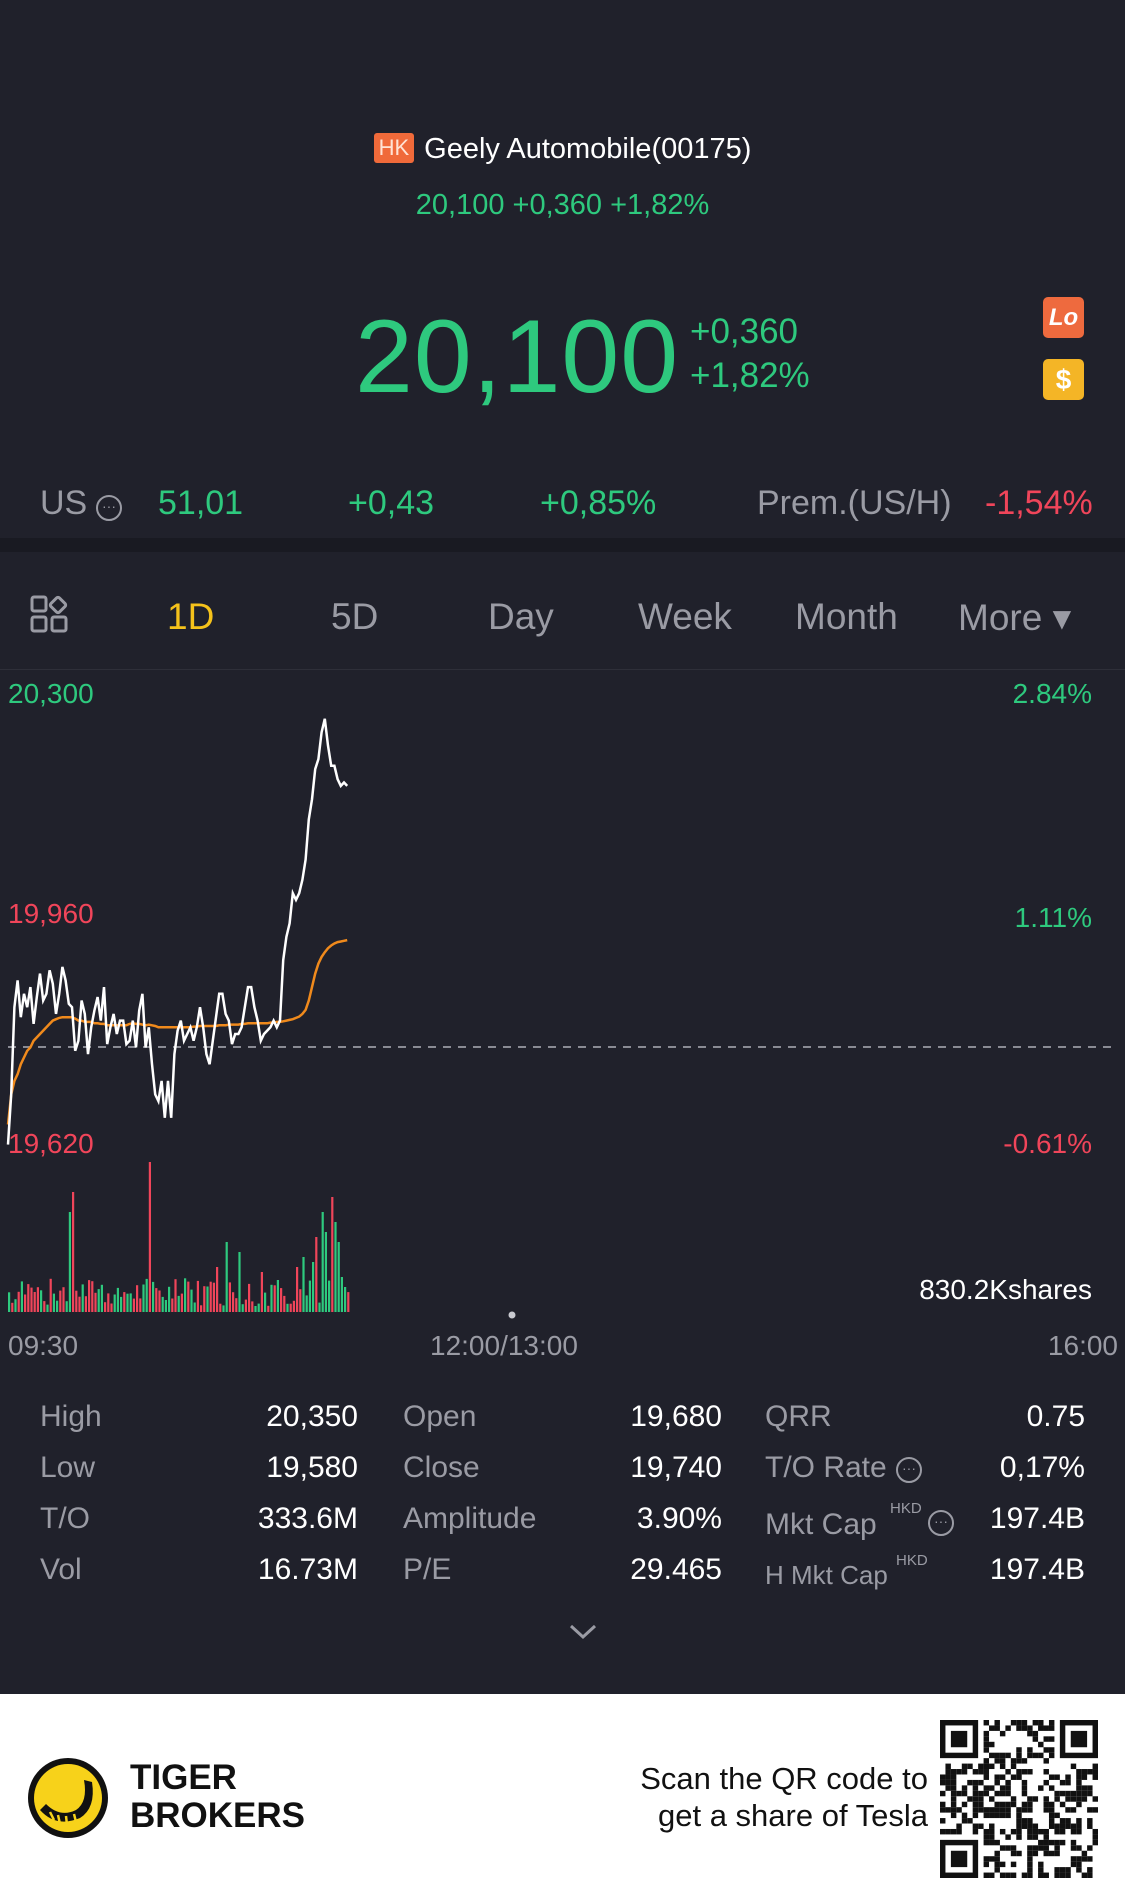  What do you see at coordinates (685, 616) in the screenshot?
I see `tab-week: Week` at bounding box center [685, 616].